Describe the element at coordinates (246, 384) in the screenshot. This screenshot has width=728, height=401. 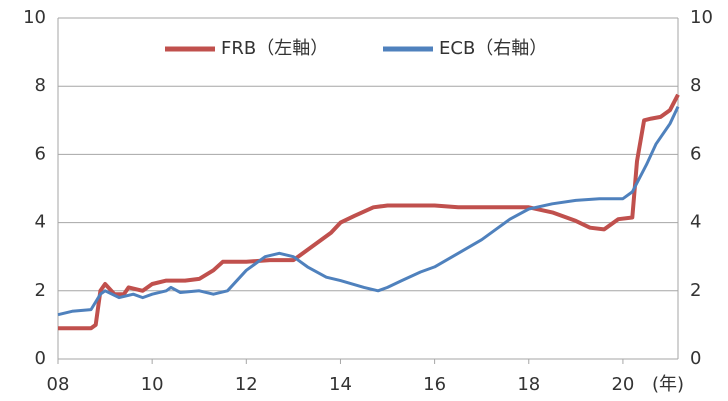
I see `x-tick-label: 12` at that location.